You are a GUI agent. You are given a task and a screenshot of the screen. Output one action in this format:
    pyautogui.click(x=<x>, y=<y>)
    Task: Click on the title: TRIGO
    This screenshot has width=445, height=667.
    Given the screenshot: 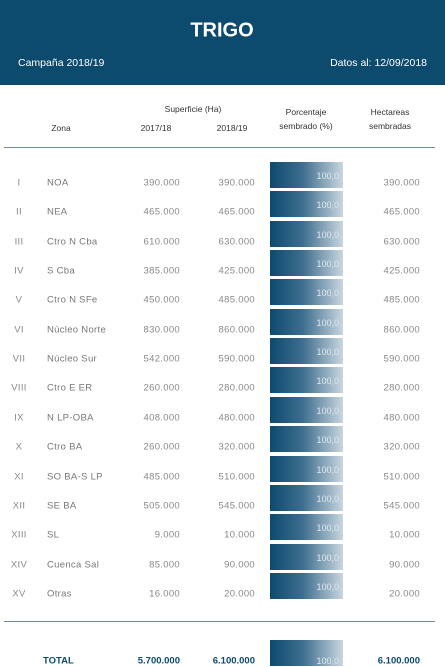 What is the action you would take?
    pyautogui.click(x=222, y=30)
    